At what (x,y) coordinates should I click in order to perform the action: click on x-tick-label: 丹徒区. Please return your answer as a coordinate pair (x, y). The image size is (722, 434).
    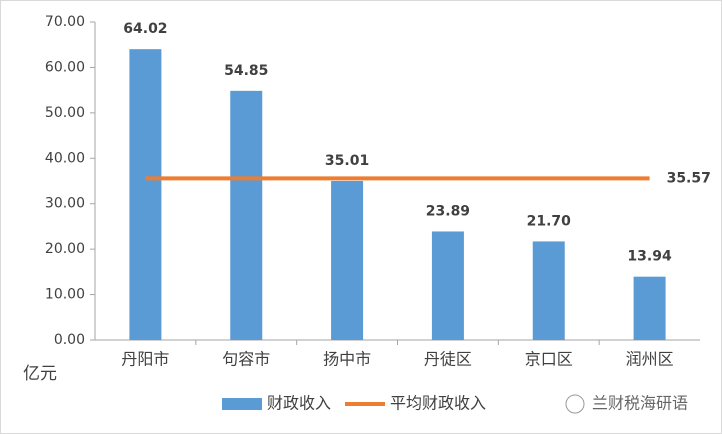
    Looking at the image, I should click on (448, 359).